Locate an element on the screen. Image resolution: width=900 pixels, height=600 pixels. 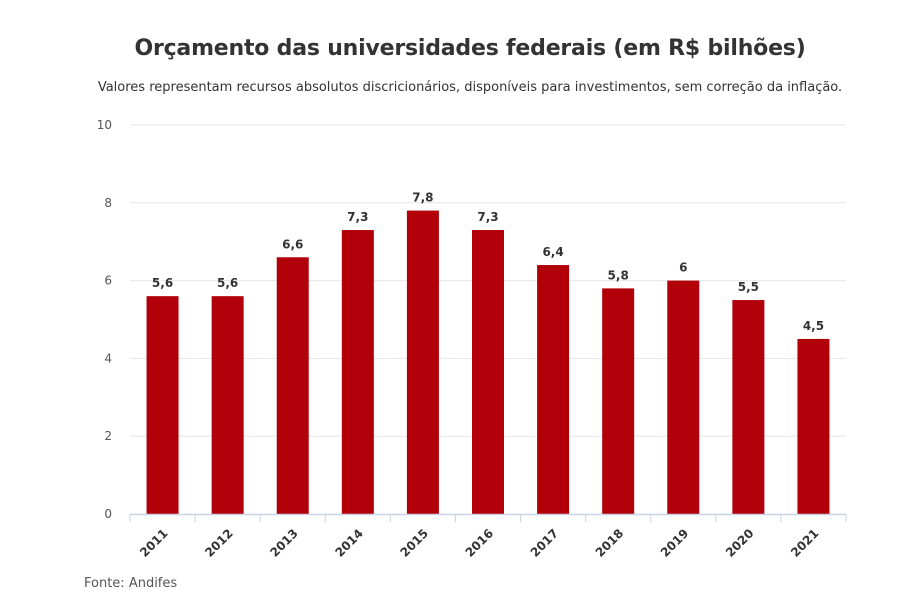
bar-value-label: 4,5 is located at coordinates (813, 326).